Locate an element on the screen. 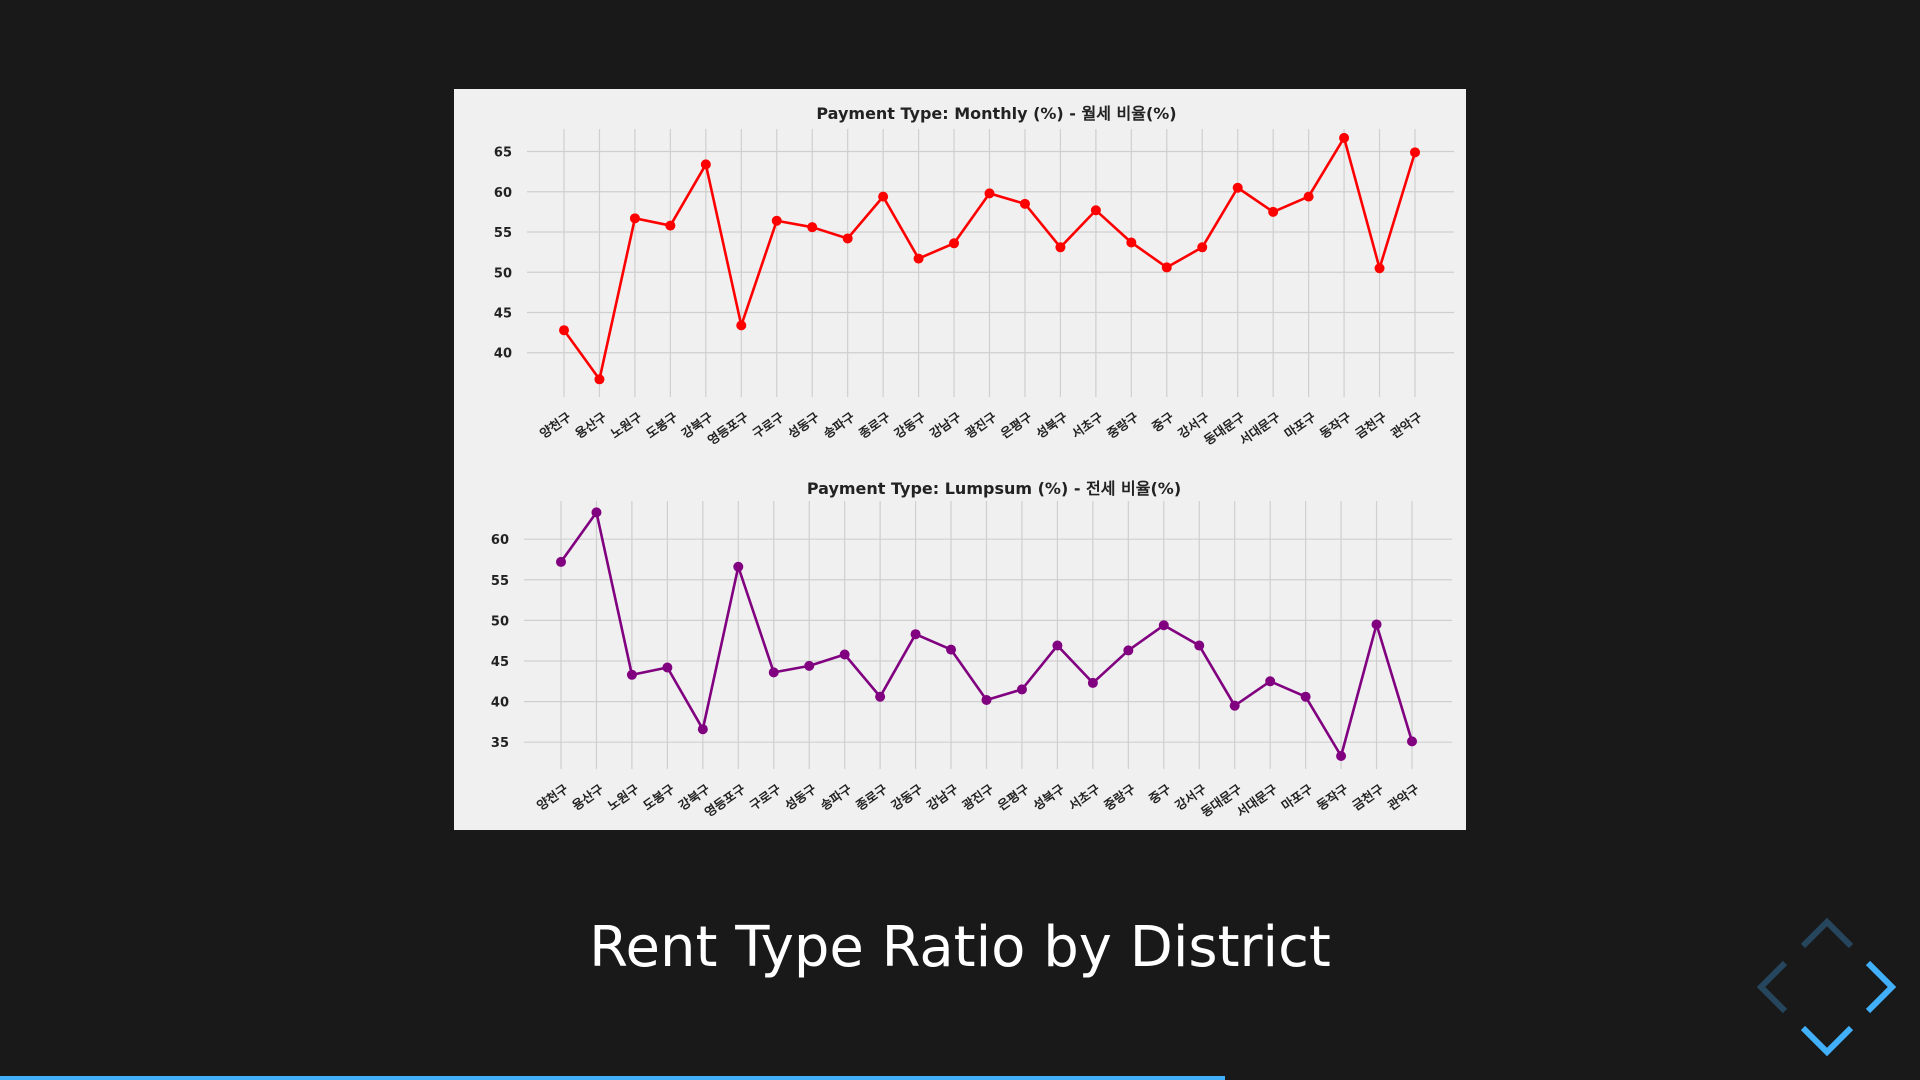 Image resolution: width=1920 pixels, height=1080 pixels. y-tick-label: 35 is located at coordinates (500, 743).